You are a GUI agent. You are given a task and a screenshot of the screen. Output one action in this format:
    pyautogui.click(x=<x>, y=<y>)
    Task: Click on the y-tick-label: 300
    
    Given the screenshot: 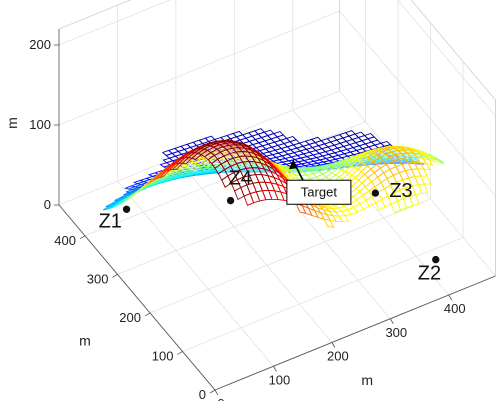 What is the action you would take?
    pyautogui.click(x=98, y=278)
    